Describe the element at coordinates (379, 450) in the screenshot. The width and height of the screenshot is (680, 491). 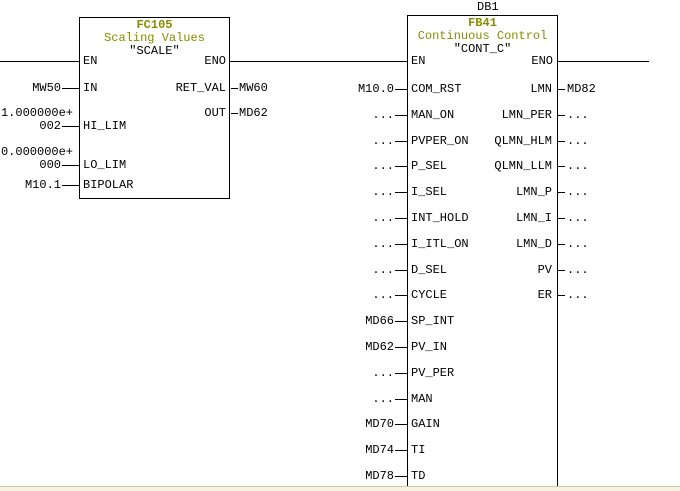
I see `pin-operand: MD74` at that location.